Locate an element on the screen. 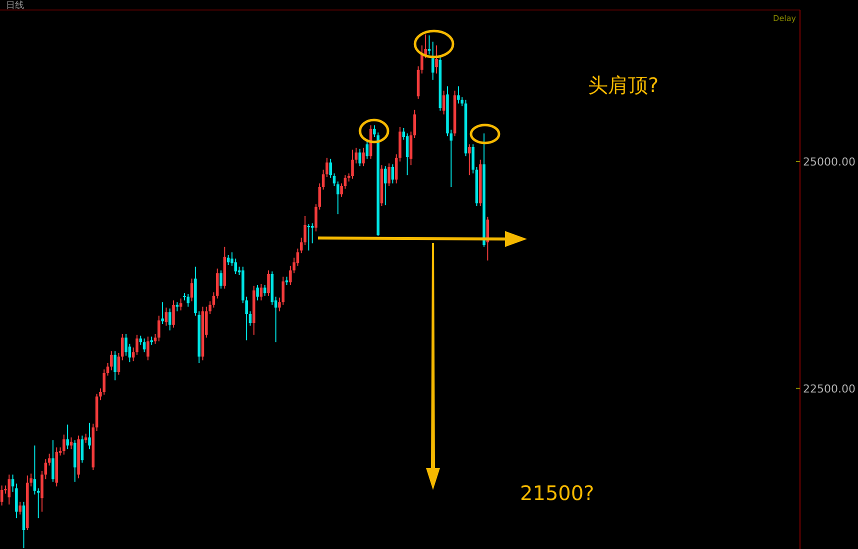 This screenshot has height=549, width=858. annotation: Delay is located at coordinates (784, 18).